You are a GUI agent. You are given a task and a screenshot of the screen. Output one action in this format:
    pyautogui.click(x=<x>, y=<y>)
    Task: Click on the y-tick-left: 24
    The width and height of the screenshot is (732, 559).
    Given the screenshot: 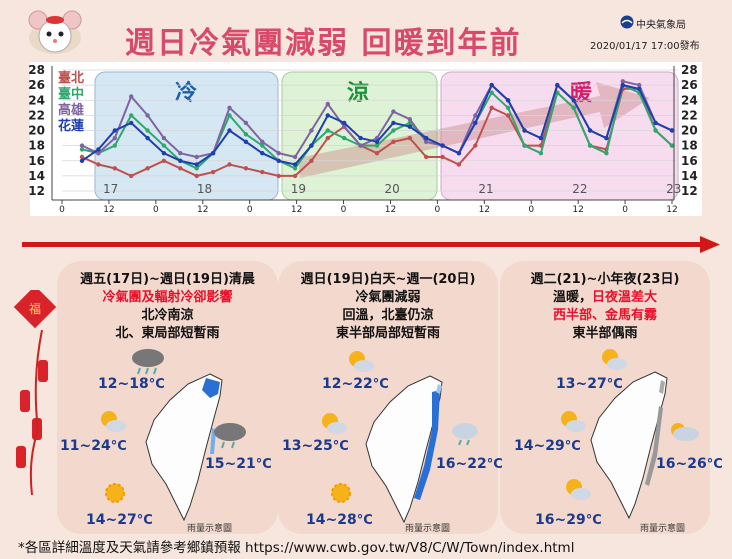 What is the action you would take?
    pyautogui.click(x=36, y=100)
    